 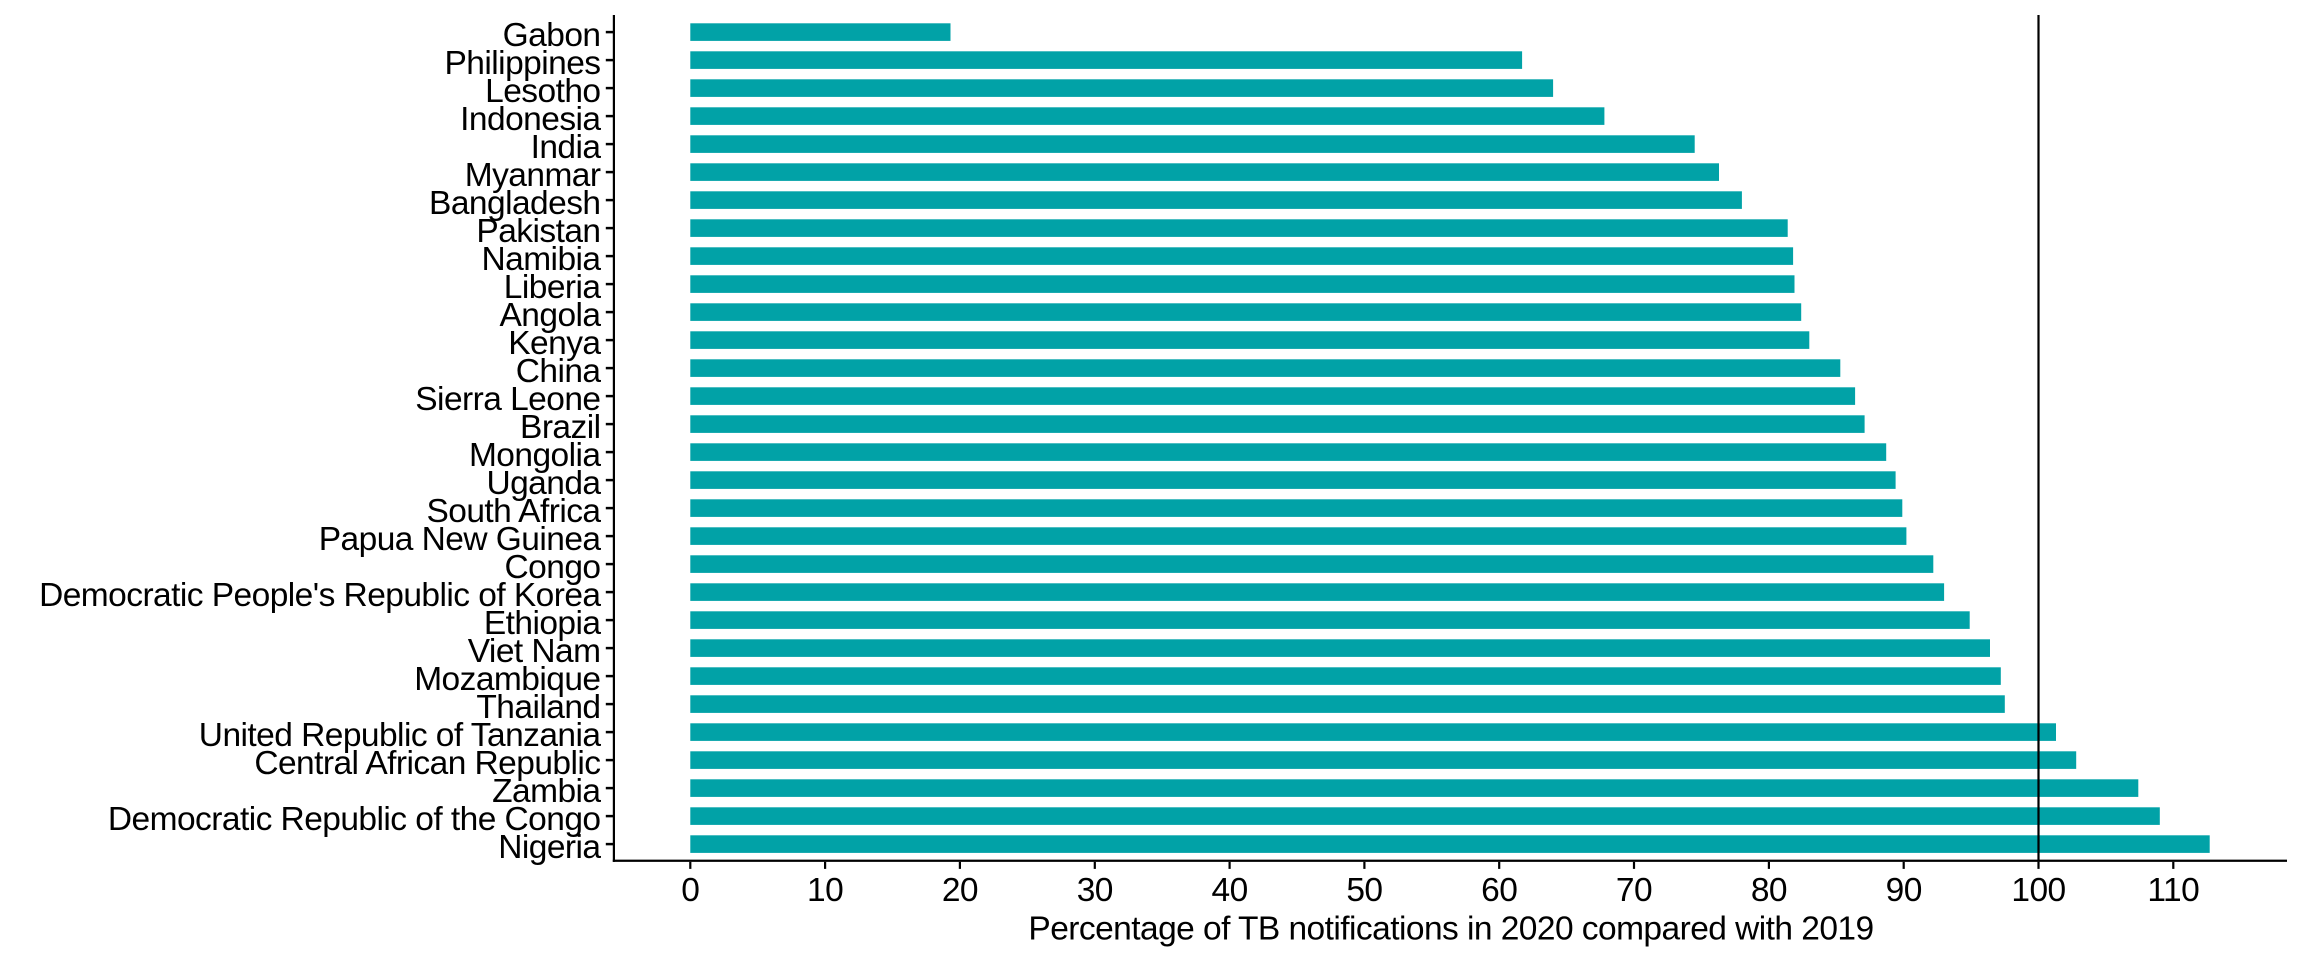 What do you see at coordinates (553, 287) in the screenshot?
I see `svg-text: Liberia` at bounding box center [553, 287].